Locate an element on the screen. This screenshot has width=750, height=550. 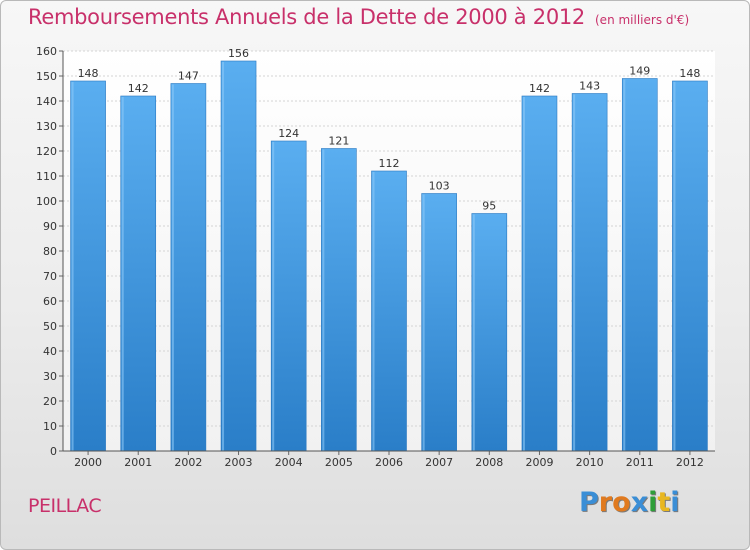
y-tick-label: 0 is located at coordinates (53, 451).